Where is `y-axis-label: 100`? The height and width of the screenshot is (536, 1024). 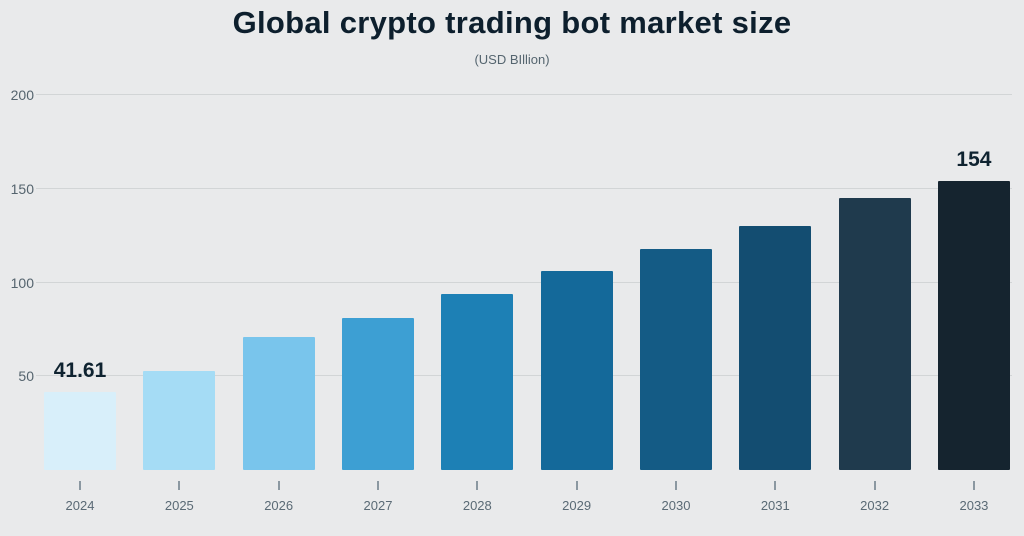 y-axis-label: 100 is located at coordinates (22, 282).